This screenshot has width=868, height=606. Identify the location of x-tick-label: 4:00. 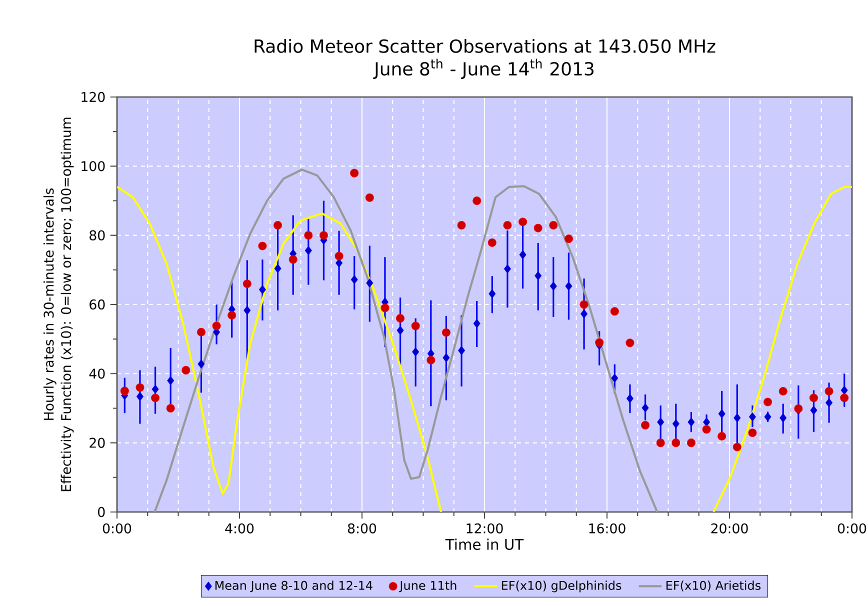
(239, 528).